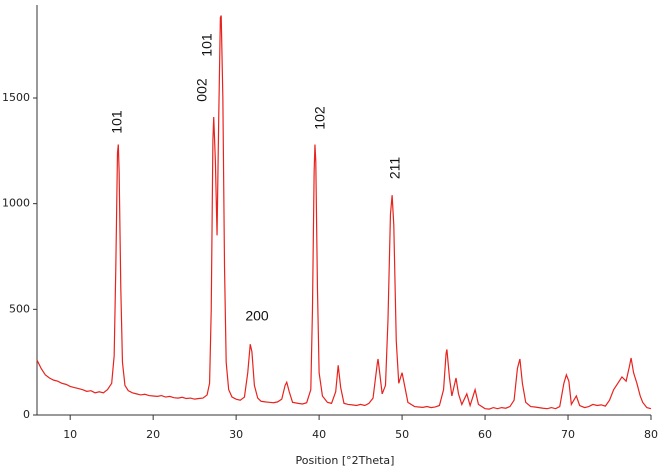  I want to click on y-tick-label: 0, so click(26, 414).